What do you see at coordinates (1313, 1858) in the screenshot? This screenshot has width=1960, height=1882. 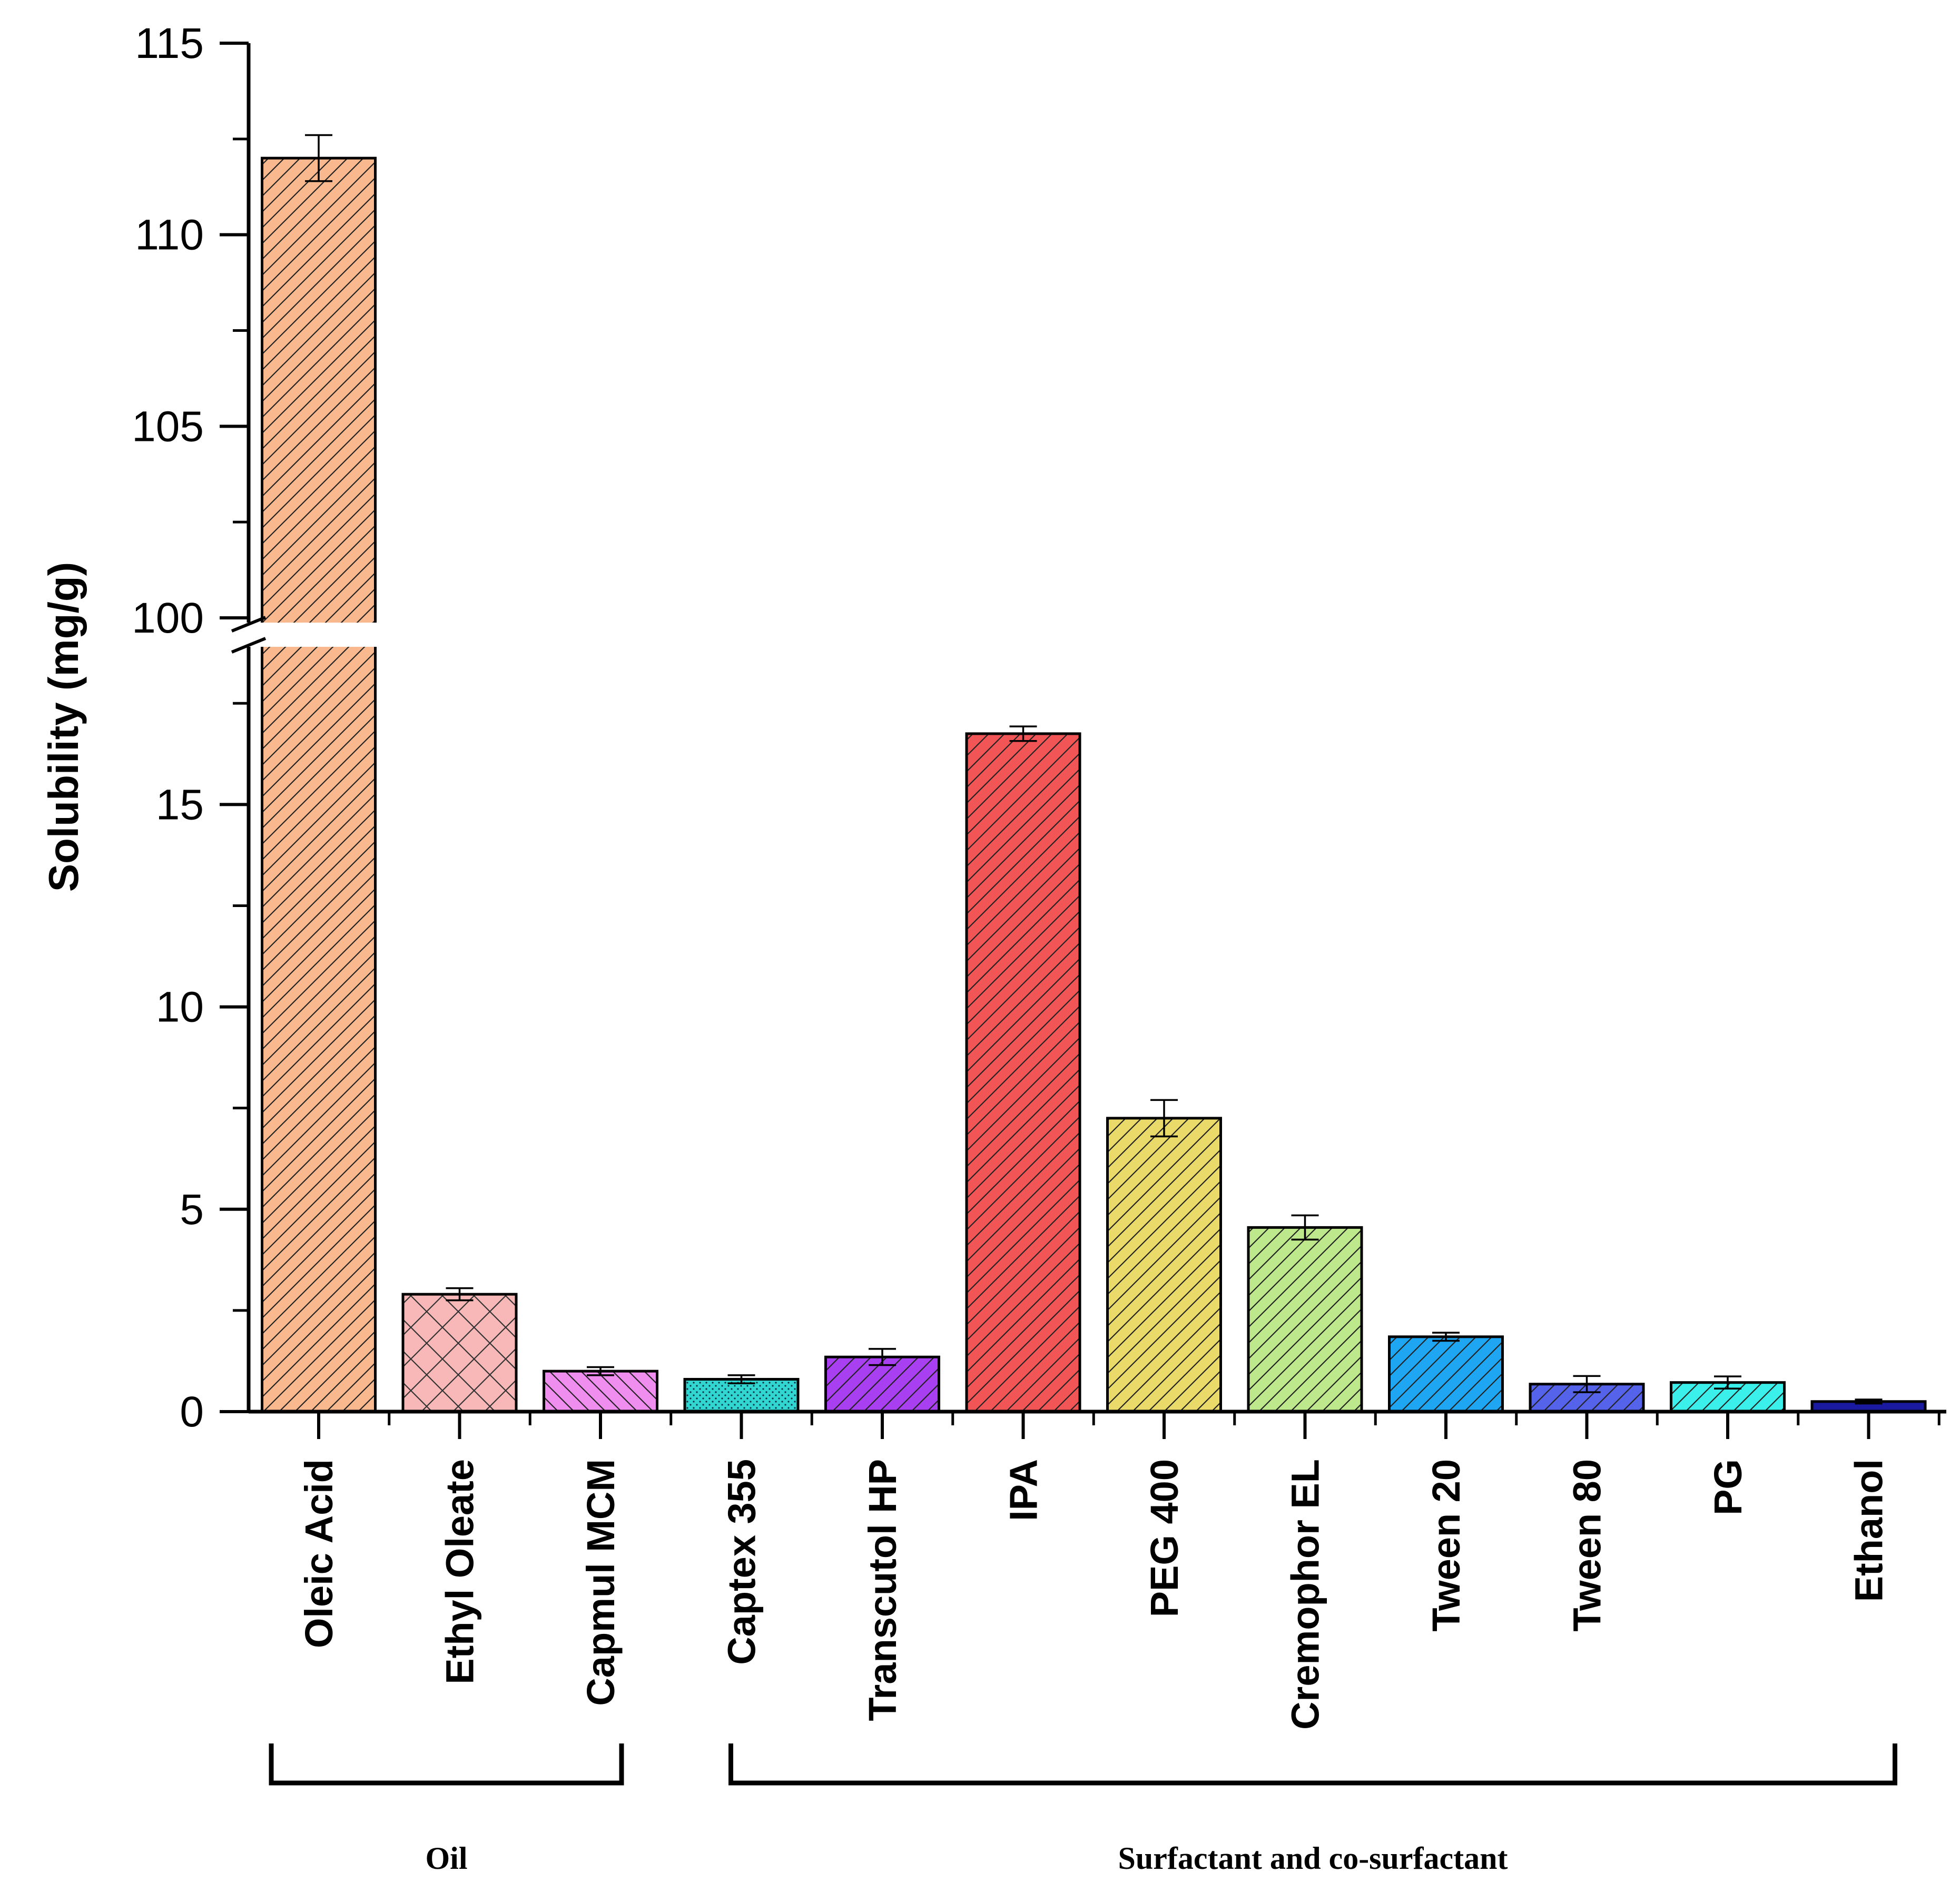 I see `group-label: Surfactant and co-surfactant` at bounding box center [1313, 1858].